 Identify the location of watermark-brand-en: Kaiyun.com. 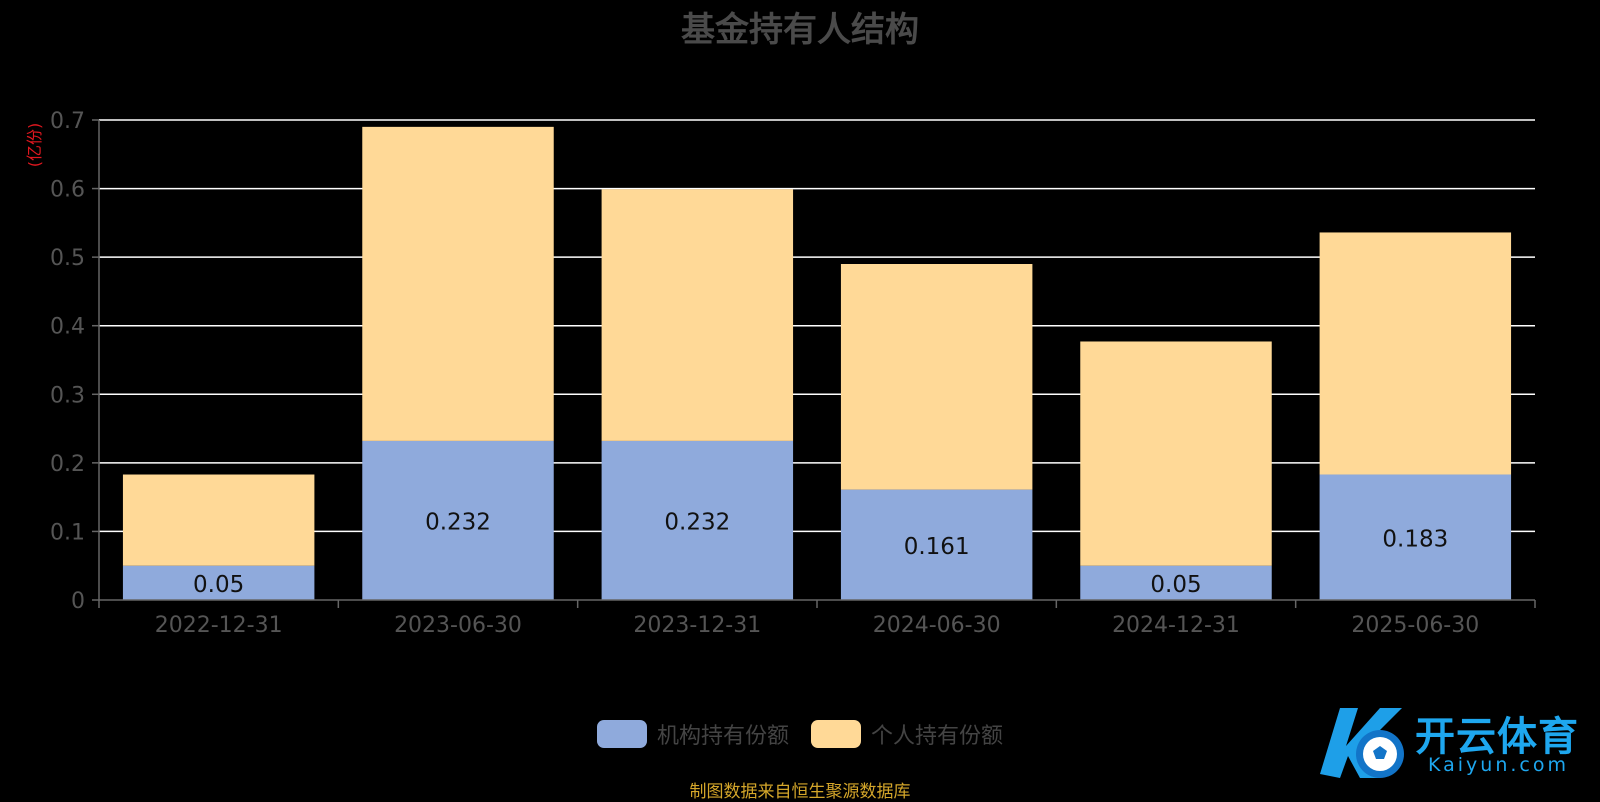
(1498, 765).